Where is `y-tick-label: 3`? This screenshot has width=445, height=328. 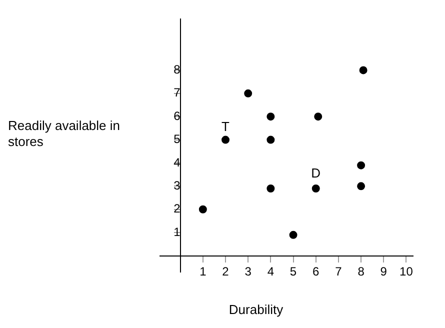 y-tick-label: 3 is located at coordinates (177, 185).